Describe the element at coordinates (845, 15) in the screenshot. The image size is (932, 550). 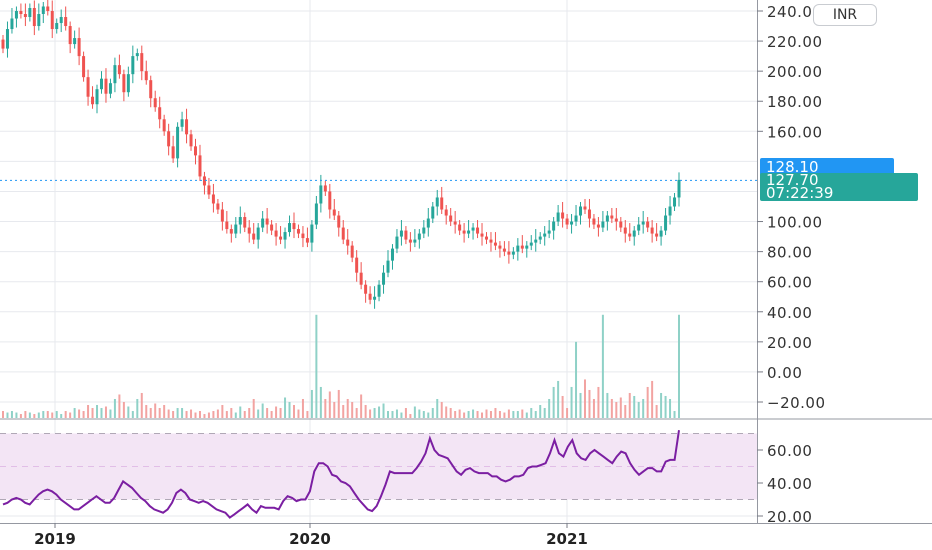
I see `currency-button: INR` at that location.